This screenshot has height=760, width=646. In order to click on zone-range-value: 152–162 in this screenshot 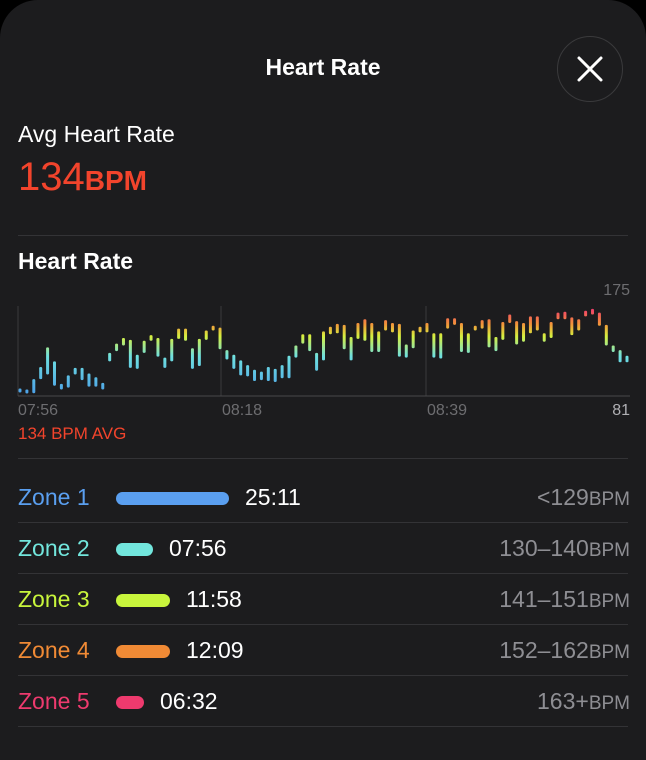, I will do `click(544, 650)`.